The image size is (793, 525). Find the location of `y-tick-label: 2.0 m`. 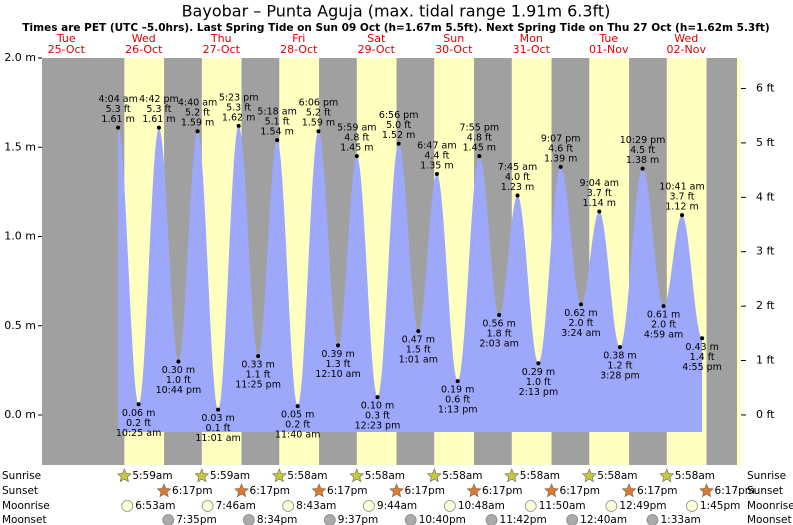

y-tick-label: 2.0 m is located at coordinates (20, 57).